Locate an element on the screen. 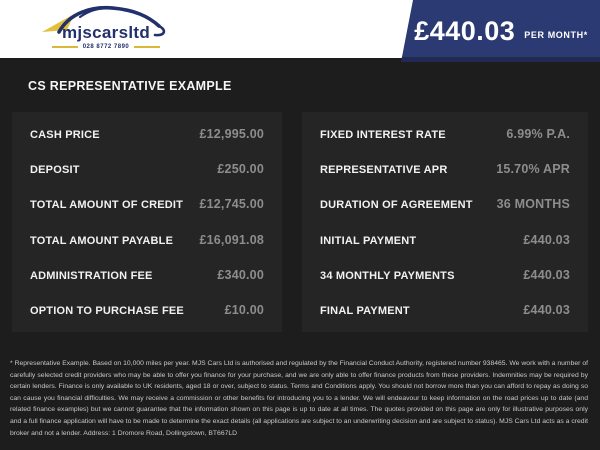 This screenshot has height=450, width=600. finance-row-apr: REPRESENTATIVE APR 15.70% APR is located at coordinates (445, 169).